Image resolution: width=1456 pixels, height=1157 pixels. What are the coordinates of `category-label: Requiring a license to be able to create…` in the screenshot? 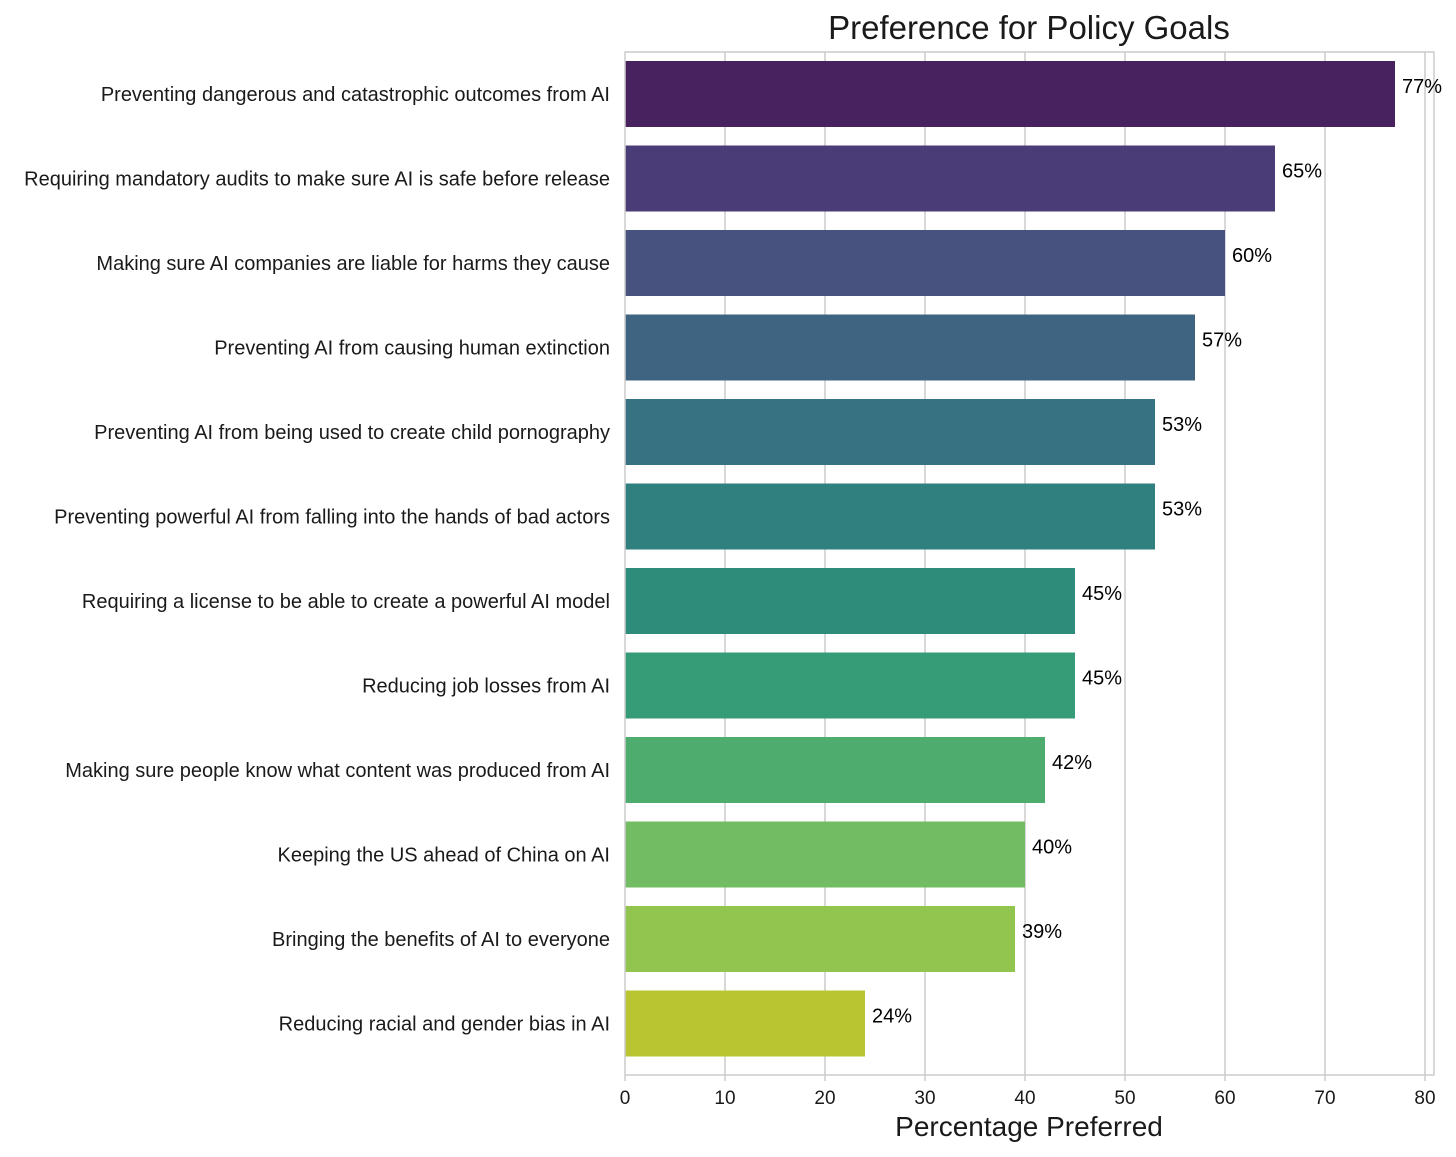 It's located at (346, 602).